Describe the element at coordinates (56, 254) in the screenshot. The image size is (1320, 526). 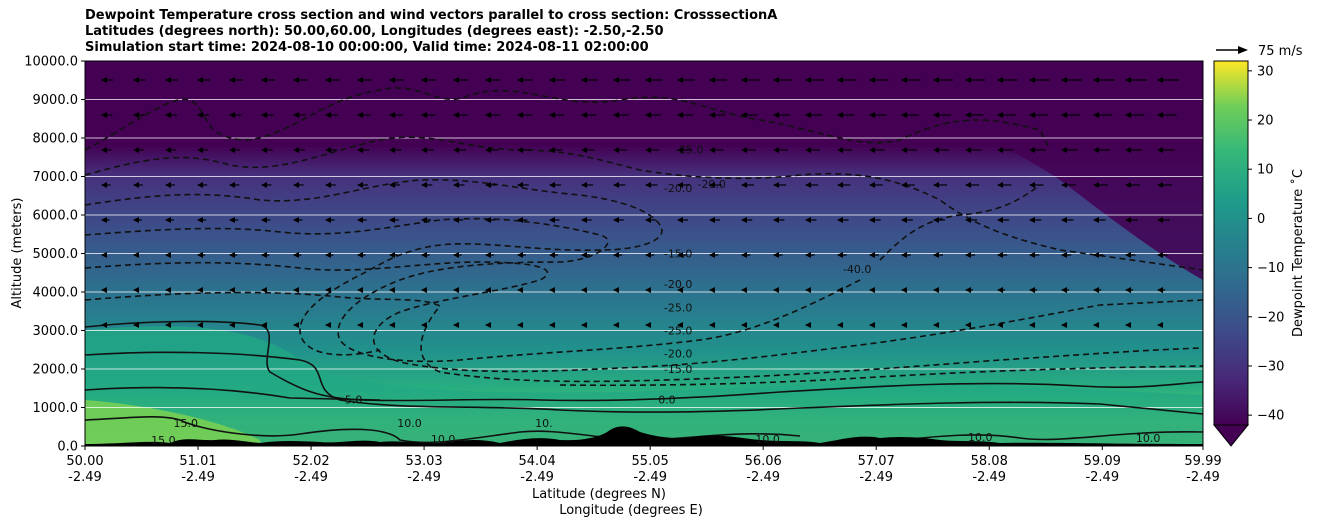
I see `y-tick-label: 5000.0` at that location.